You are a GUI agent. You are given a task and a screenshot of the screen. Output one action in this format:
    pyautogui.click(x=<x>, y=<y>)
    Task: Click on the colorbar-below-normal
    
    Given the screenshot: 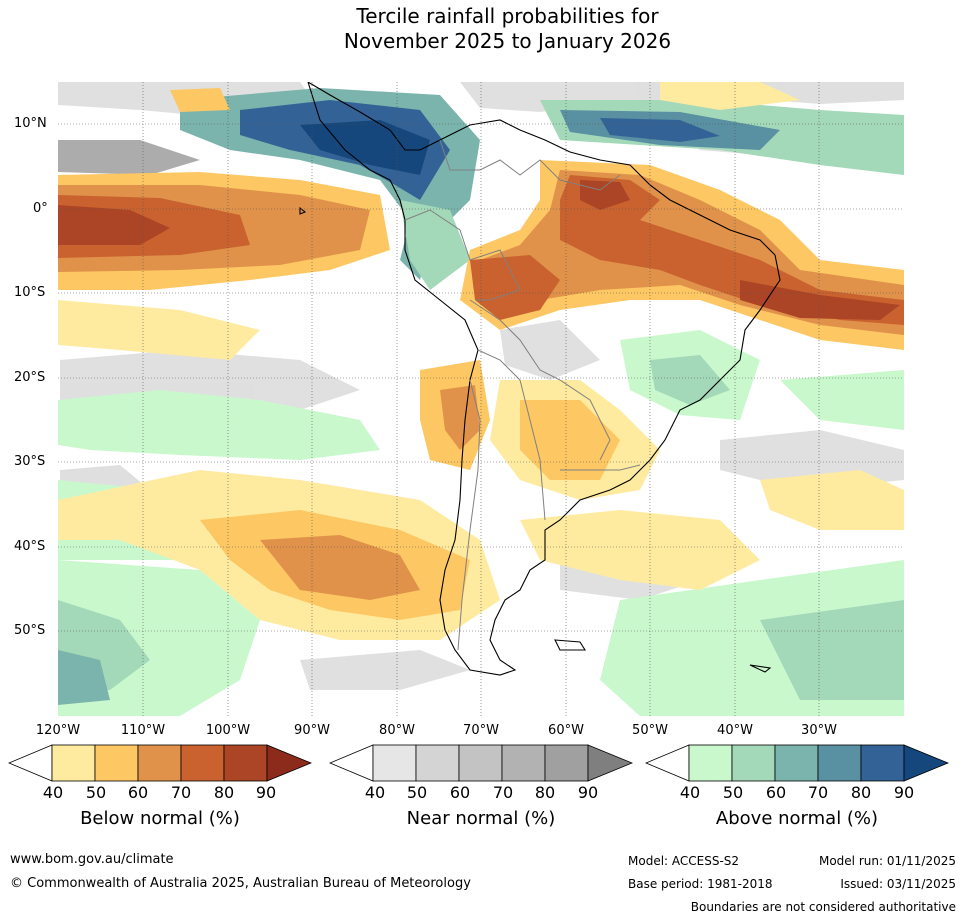 What is the action you would take?
    pyautogui.click(x=160, y=763)
    